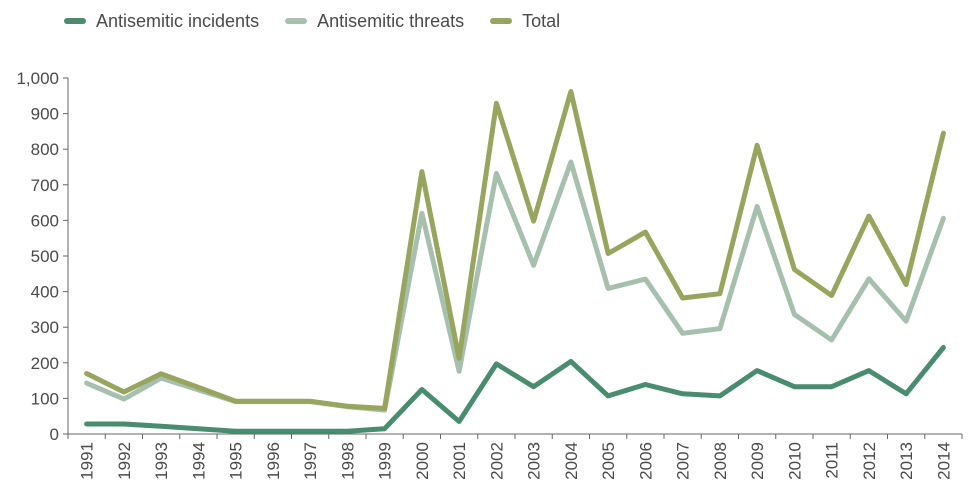  Describe the element at coordinates (571, 461) in the screenshot. I see `x-tick-label: 2004` at that location.